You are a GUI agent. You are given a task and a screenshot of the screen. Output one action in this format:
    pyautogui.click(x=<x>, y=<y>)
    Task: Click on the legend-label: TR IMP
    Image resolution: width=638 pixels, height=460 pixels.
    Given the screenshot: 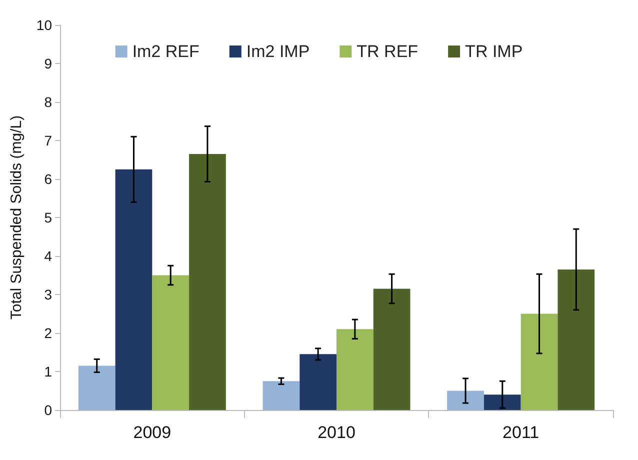 What is the action you would take?
    pyautogui.click(x=494, y=51)
    